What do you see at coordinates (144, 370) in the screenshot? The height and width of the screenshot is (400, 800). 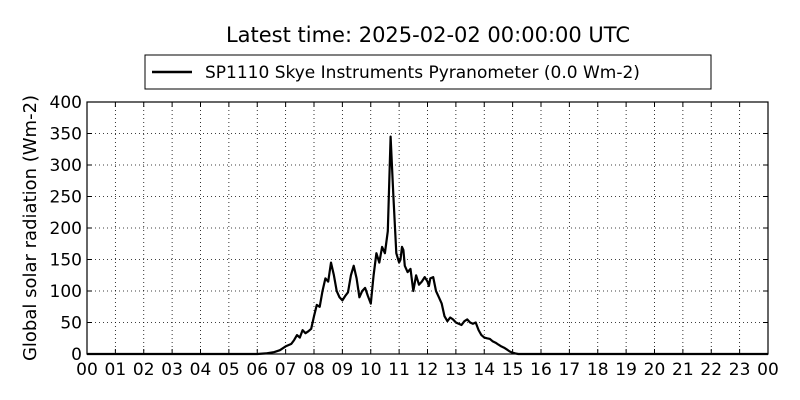 I see `x-tick-label: 02` at bounding box center [144, 370].